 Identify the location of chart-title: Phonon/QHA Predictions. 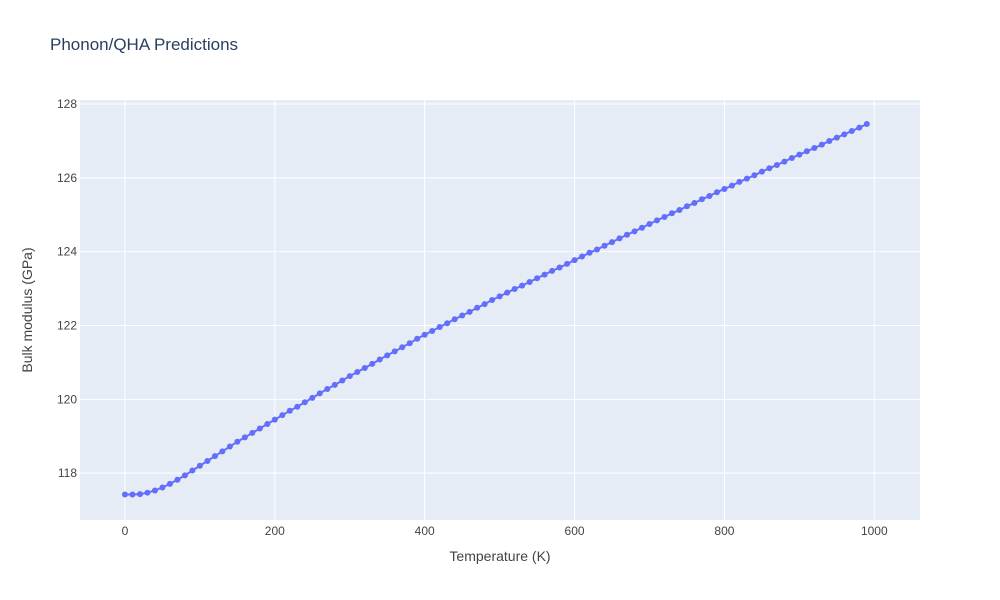
(144, 44).